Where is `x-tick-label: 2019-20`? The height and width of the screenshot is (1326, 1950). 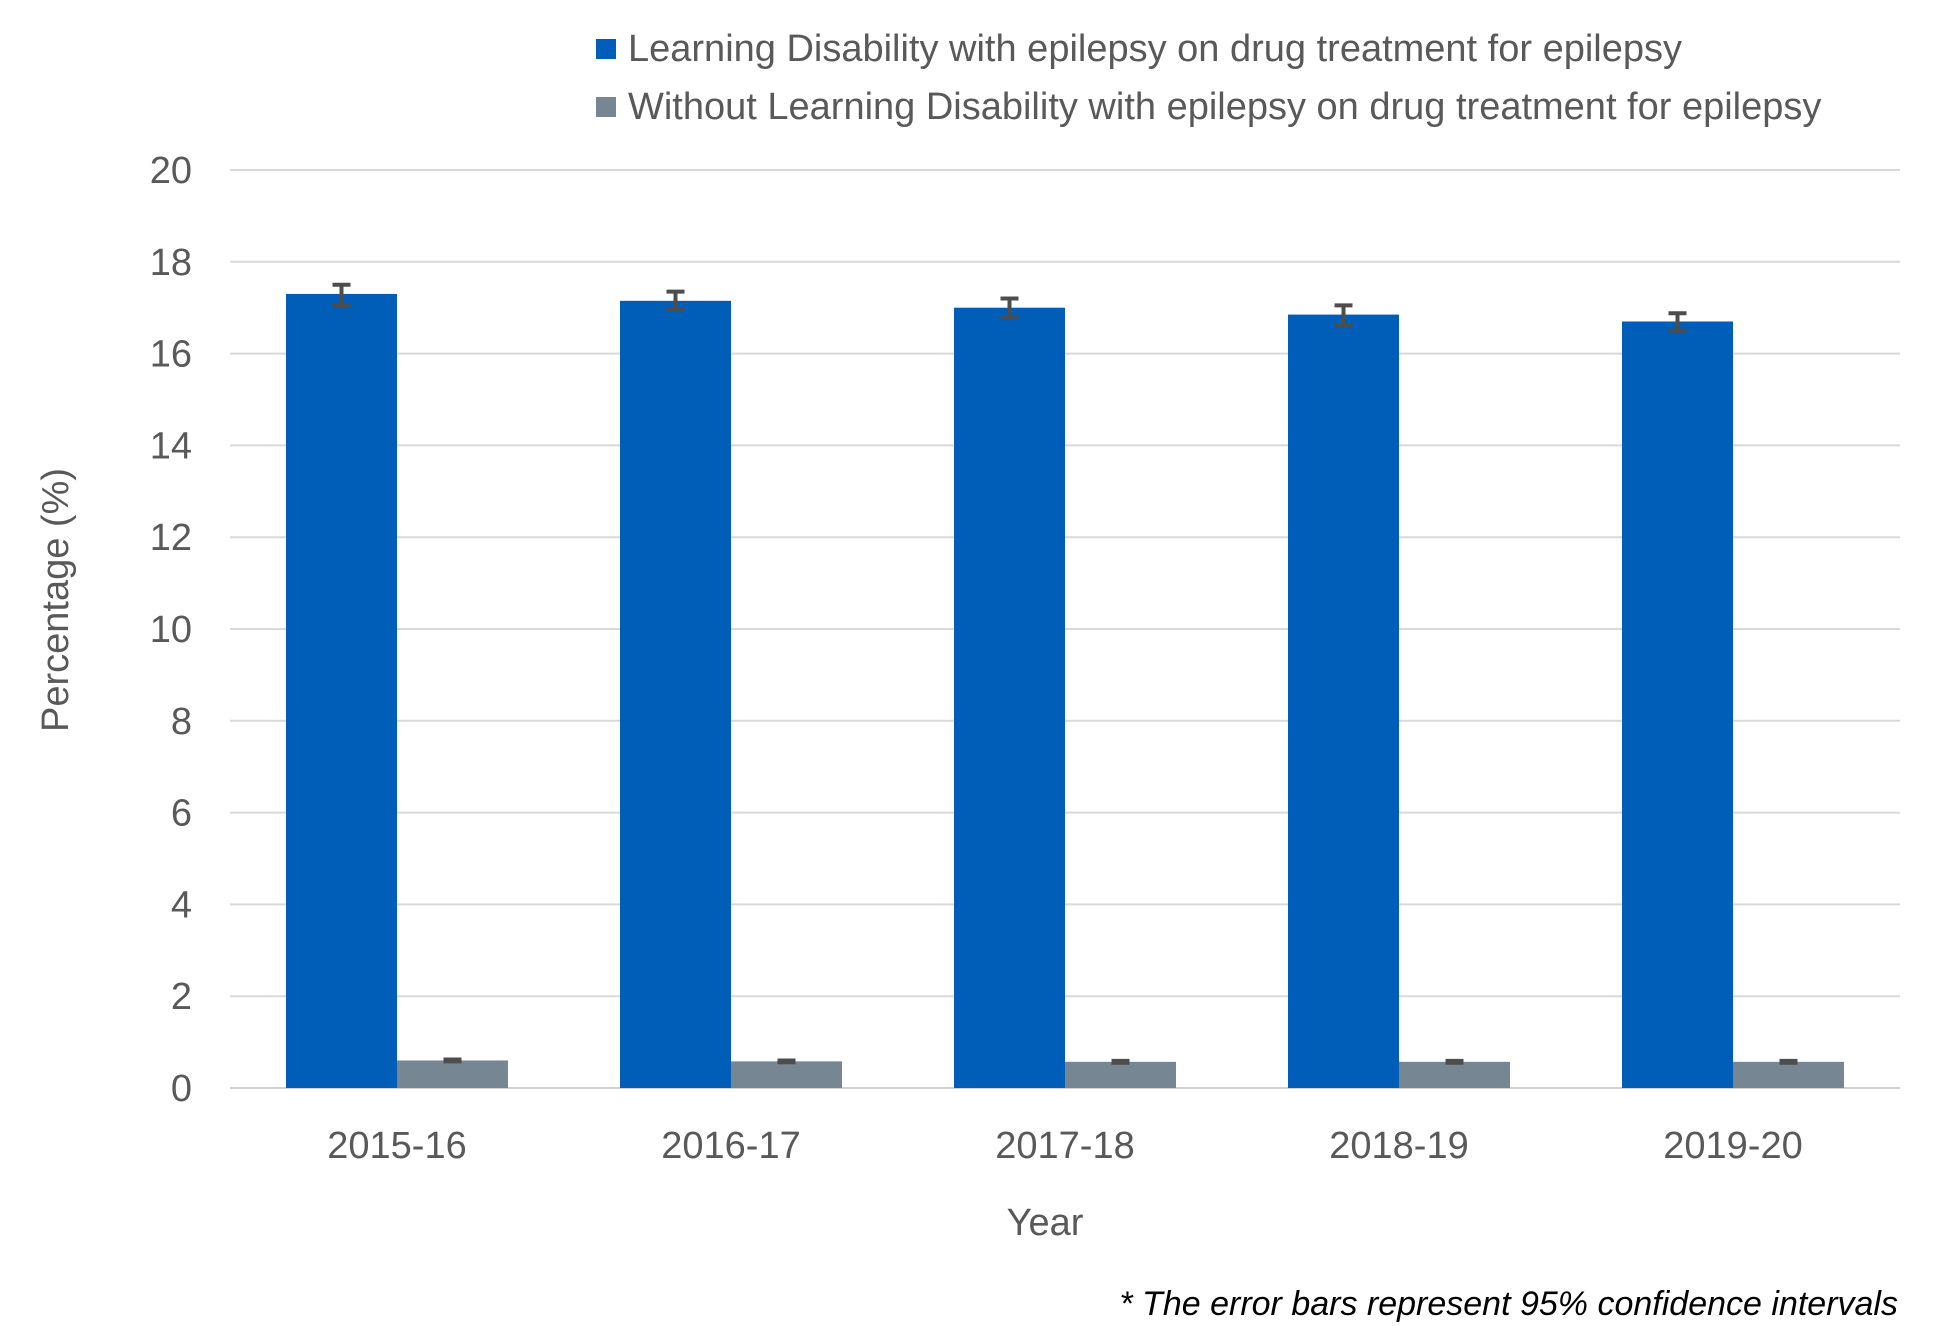 x-tick-label: 2019-20 is located at coordinates (1732, 1146).